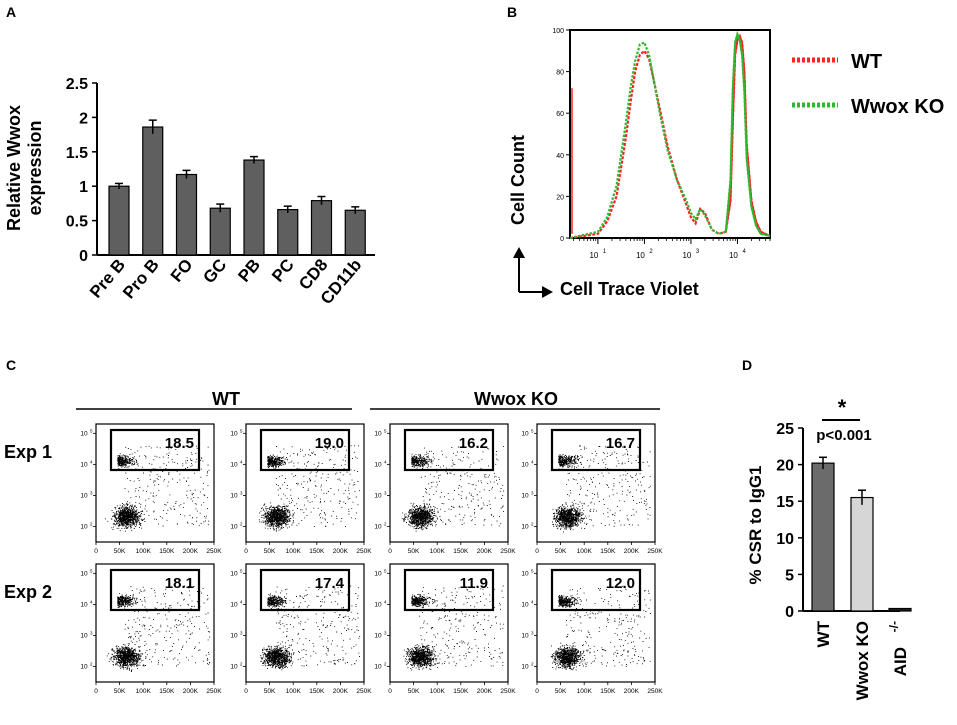 This screenshot has width=957, height=725. Describe the element at coordinates (789, 575) in the screenshot. I see `panel-d-ytick-label: 5` at that location.